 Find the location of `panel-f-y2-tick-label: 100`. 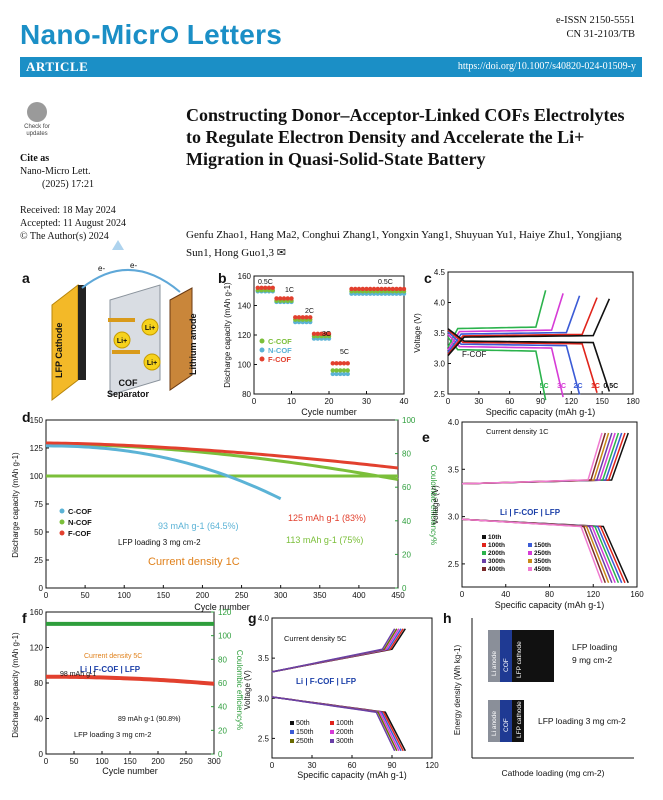

panel-f-y2-tick-label: 100 is located at coordinates (225, 636).